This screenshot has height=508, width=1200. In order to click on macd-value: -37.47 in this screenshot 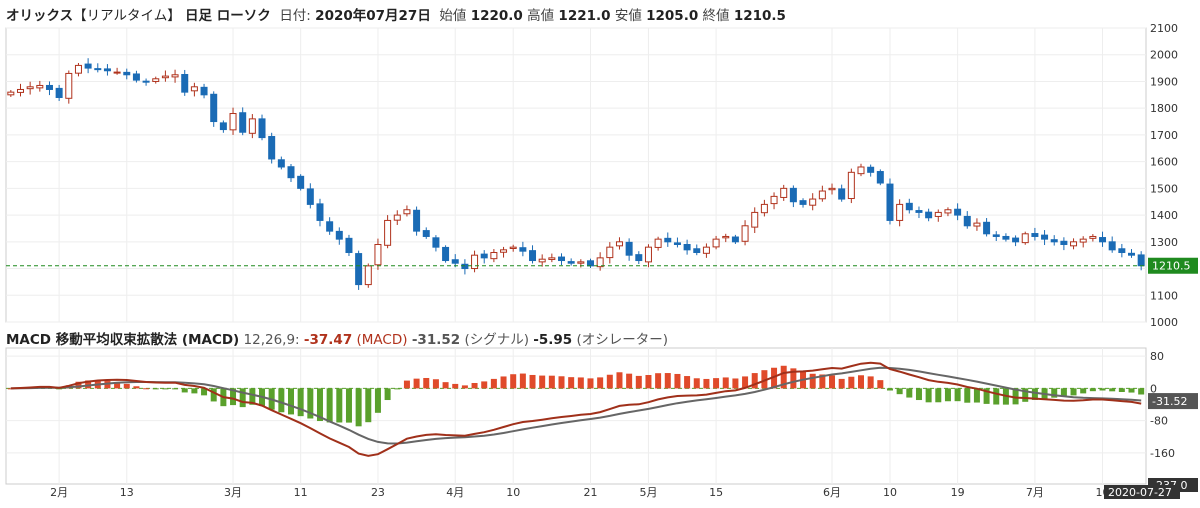, I will do `click(328, 340)`.